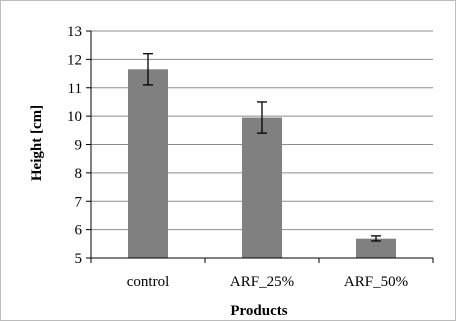 Image resolution: width=456 pixels, height=322 pixels. Describe the element at coordinates (74, 117) in the screenshot. I see `y-tick-label: 10` at that location.